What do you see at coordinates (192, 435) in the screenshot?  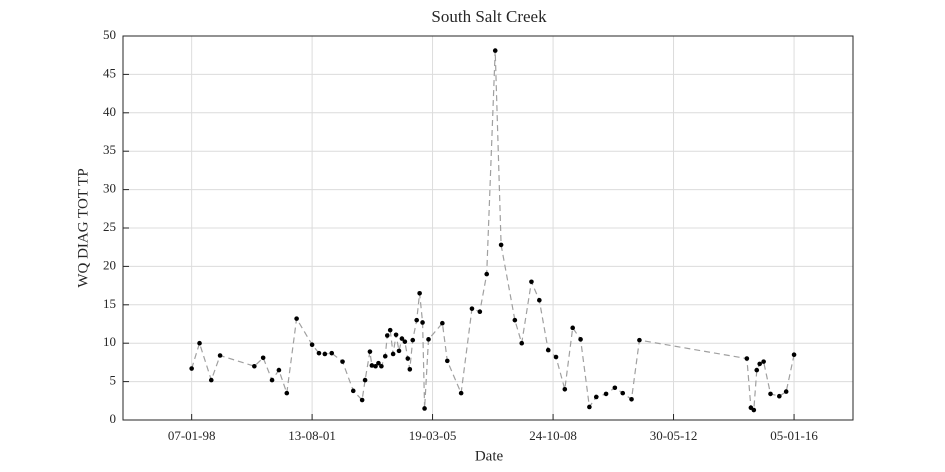 I see `x-tick-label: 07-01-98` at bounding box center [192, 435].